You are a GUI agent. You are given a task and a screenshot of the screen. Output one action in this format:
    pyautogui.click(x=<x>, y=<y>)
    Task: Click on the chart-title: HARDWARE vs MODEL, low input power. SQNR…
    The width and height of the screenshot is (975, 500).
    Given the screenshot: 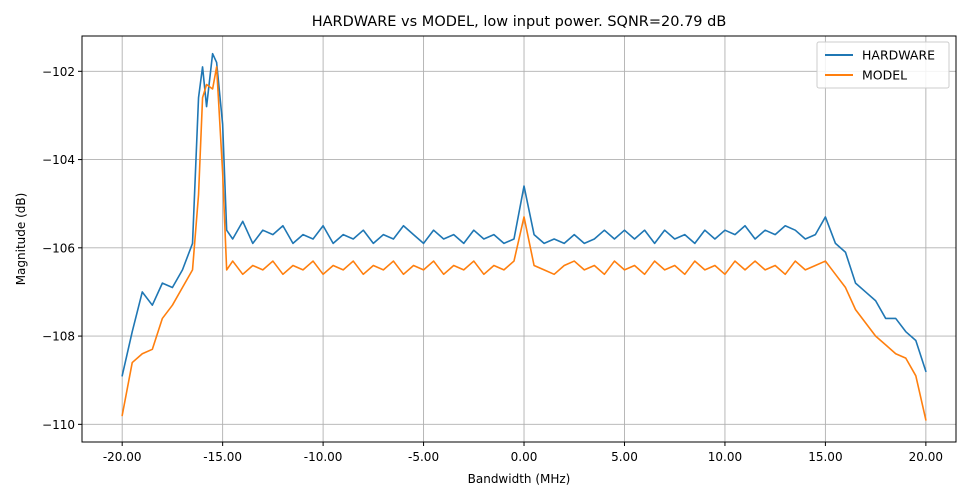 What is the action you would take?
    pyautogui.click(x=519, y=22)
    